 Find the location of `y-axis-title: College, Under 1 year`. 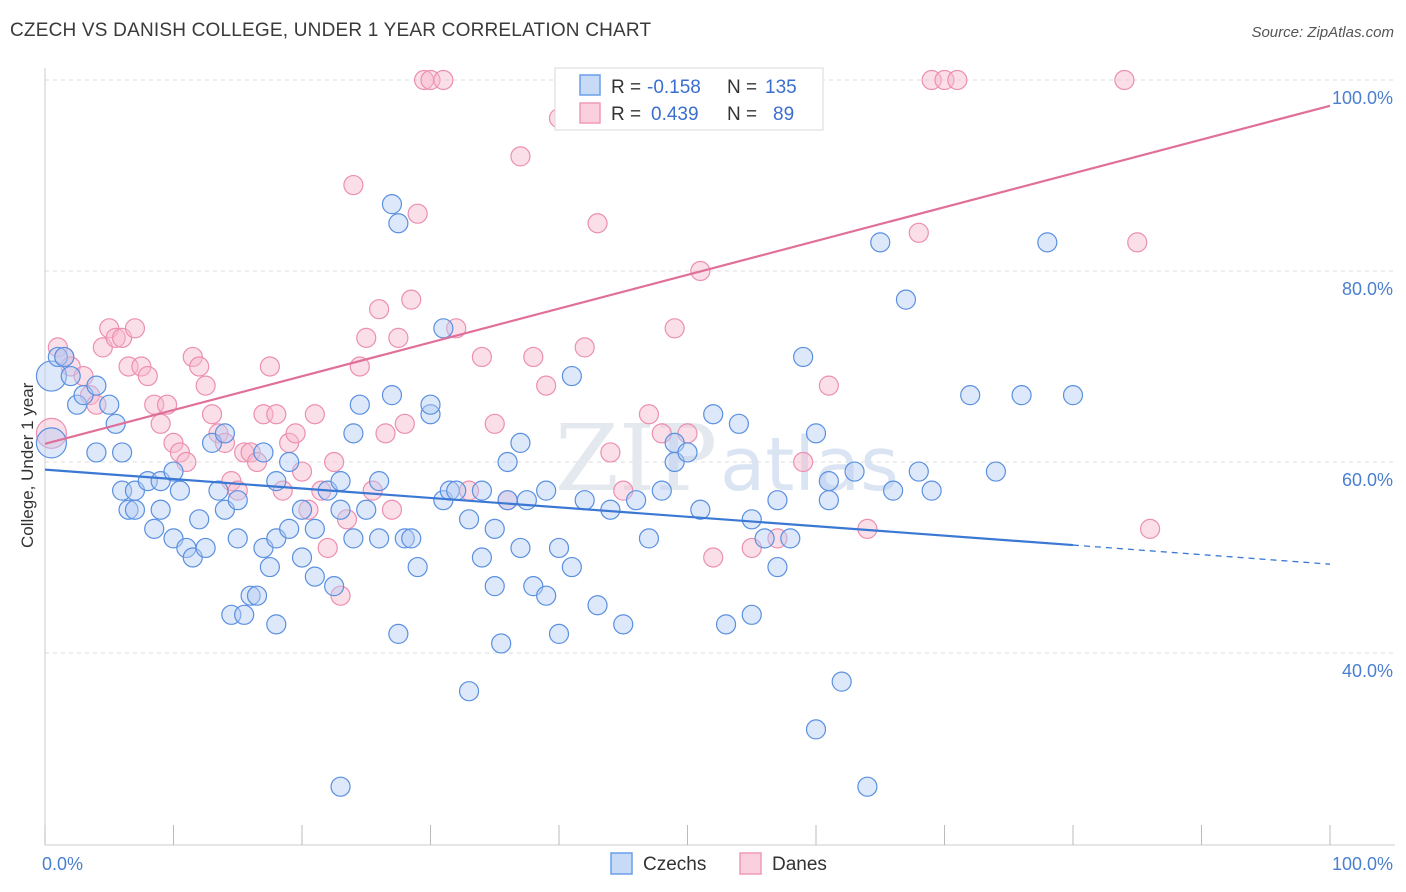

y-axis-title: College, Under 1 year is located at coordinates (27, 465).